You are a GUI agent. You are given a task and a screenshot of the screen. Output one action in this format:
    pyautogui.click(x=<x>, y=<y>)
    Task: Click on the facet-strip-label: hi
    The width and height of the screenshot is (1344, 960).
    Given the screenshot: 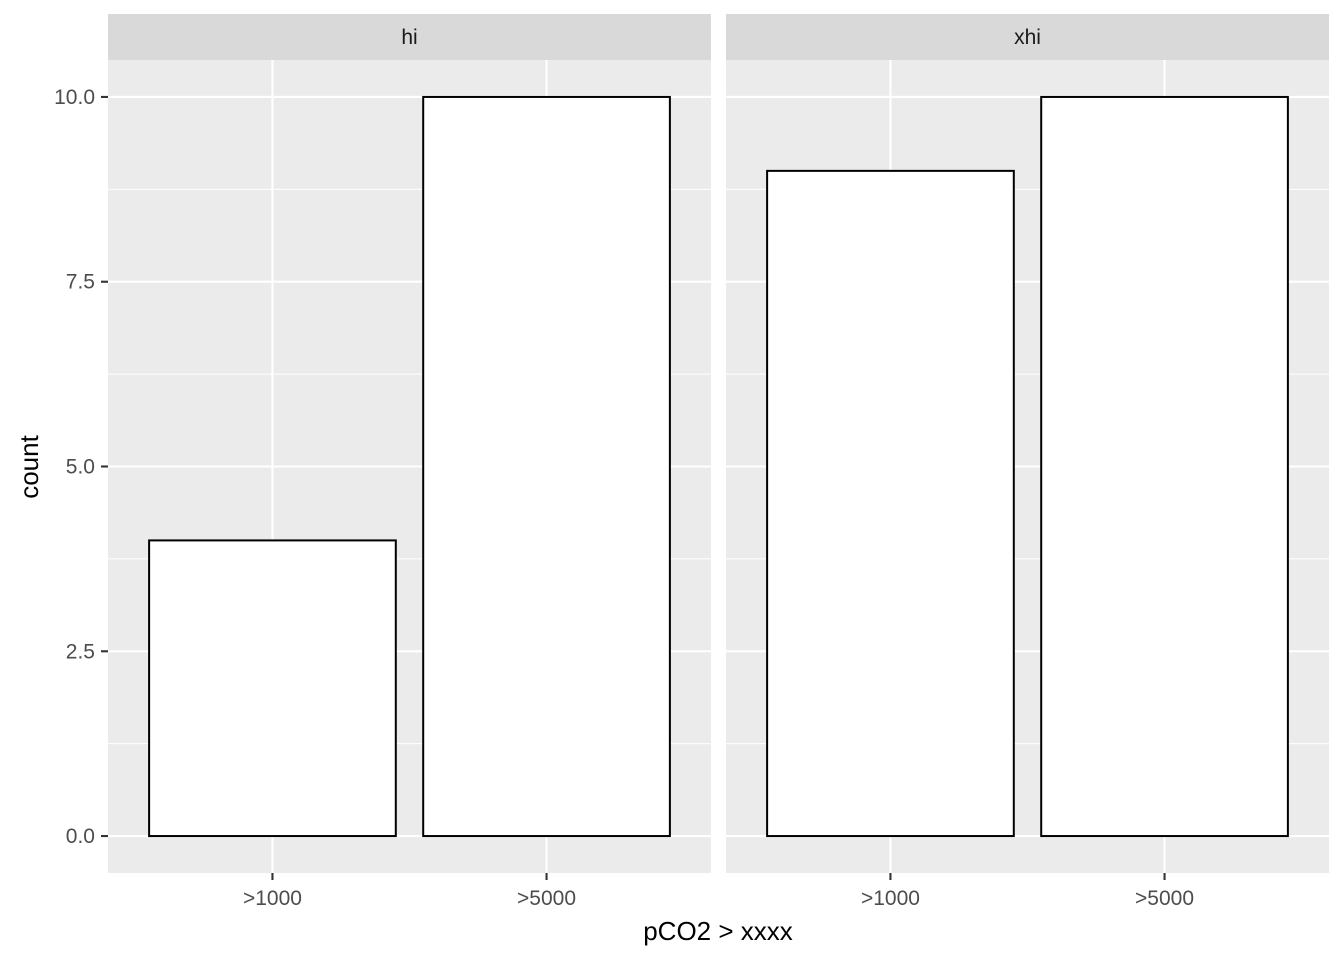 What is the action you would take?
    pyautogui.click(x=409, y=37)
    